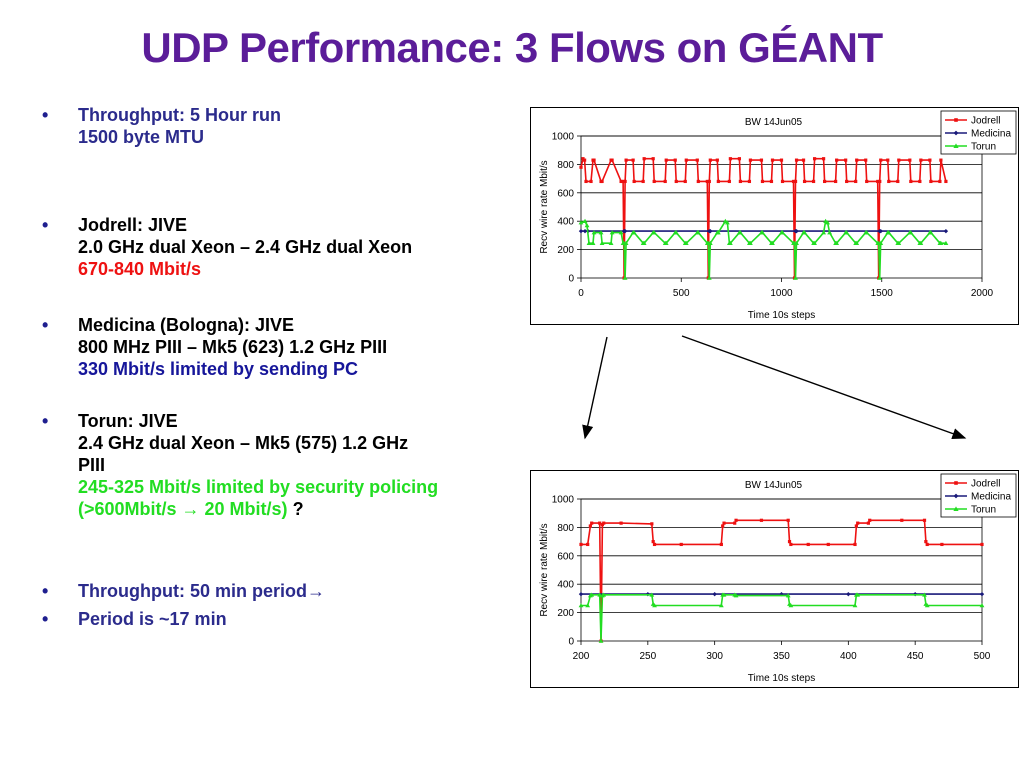 The height and width of the screenshot is (768, 1024). I want to click on x-tick-label: 250, so click(647, 656).